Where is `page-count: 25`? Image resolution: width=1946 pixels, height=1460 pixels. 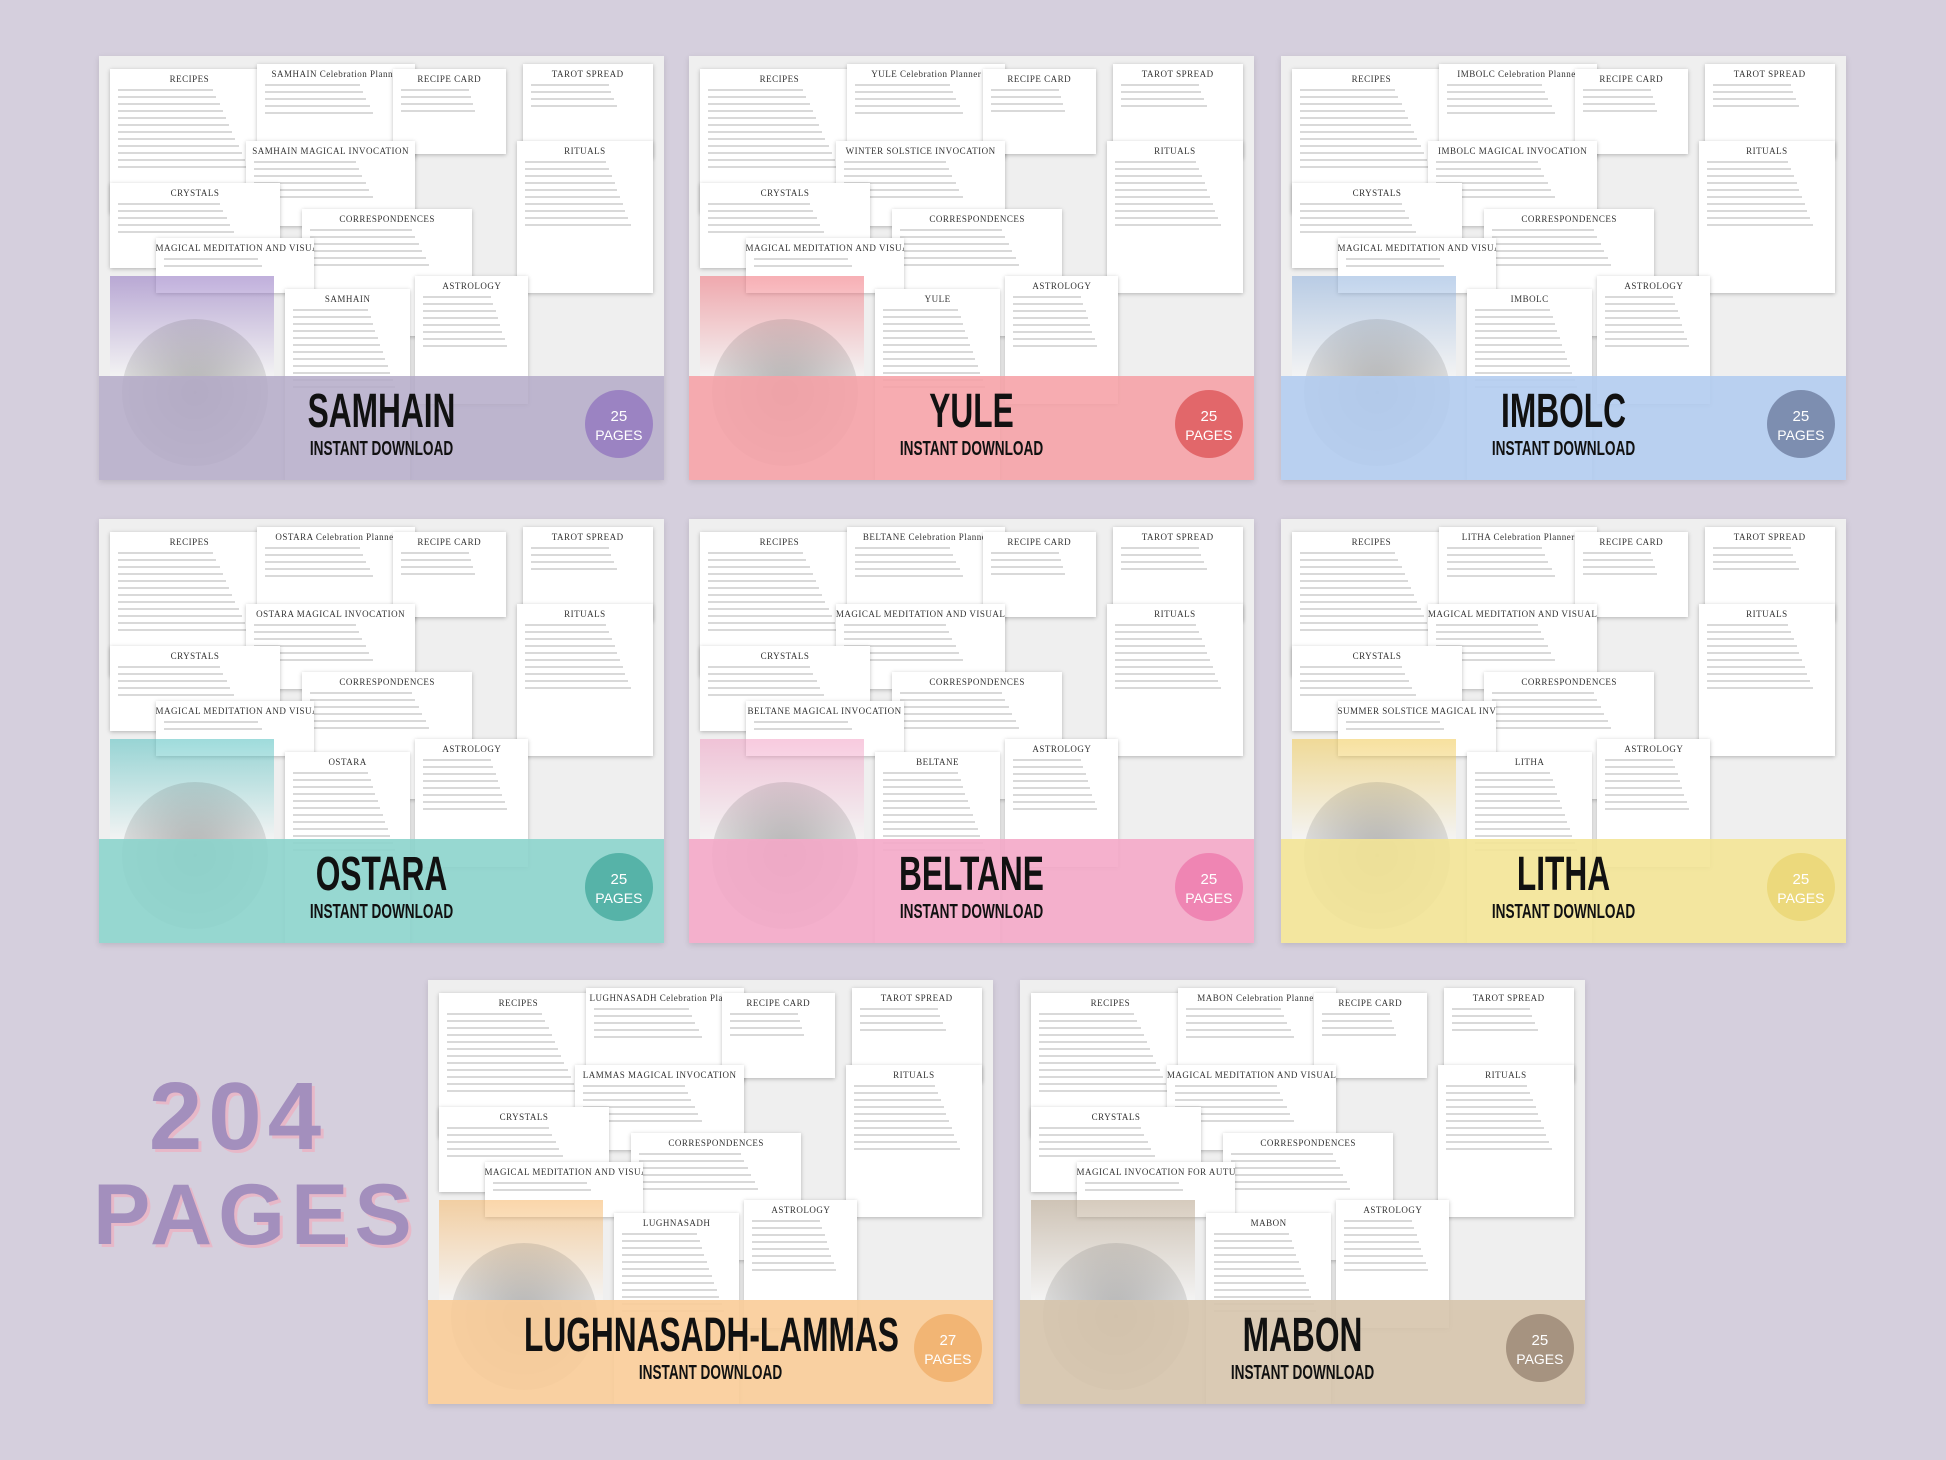 page-count: 25 is located at coordinates (1801, 417).